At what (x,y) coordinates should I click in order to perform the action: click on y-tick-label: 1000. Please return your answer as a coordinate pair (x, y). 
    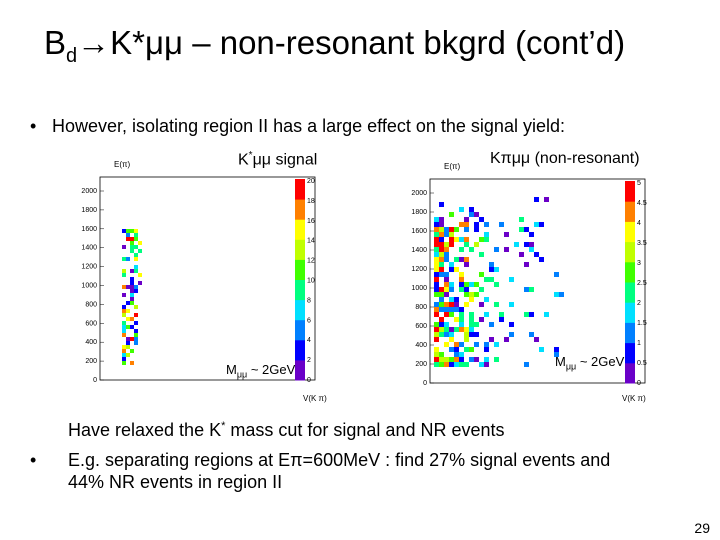
    Looking at the image, I should click on (89, 286).